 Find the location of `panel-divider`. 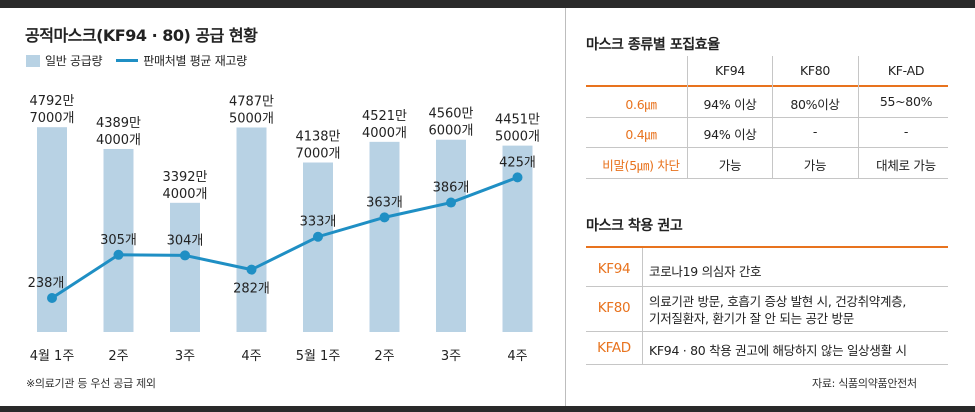

panel-divider is located at coordinates (565, 207).